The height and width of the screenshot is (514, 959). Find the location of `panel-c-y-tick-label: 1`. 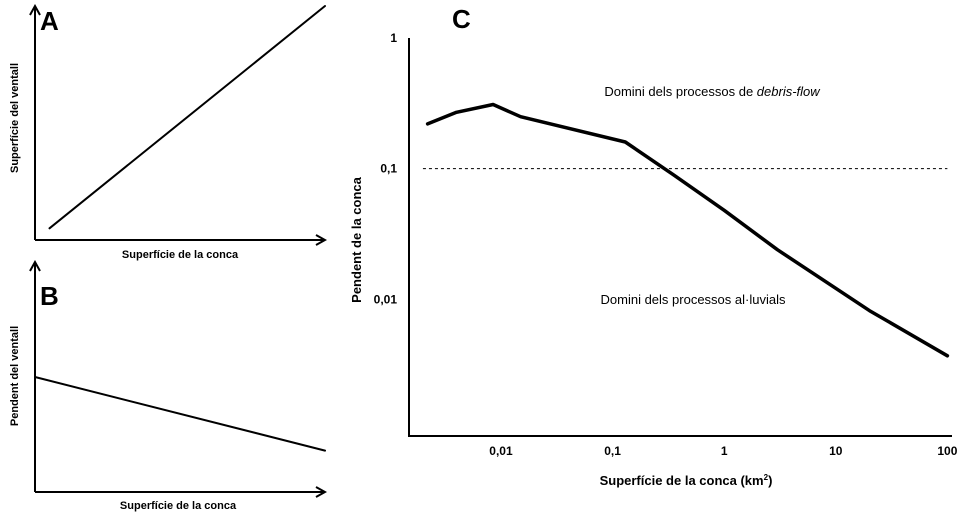

panel-c-y-tick-label: 1 is located at coordinates (393, 38).